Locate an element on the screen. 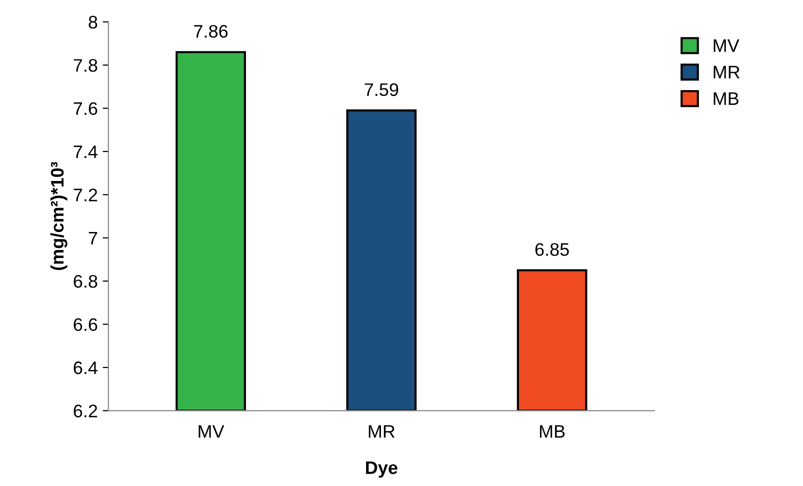 The width and height of the screenshot is (803, 486). y-axis-title: (mg/cm²)*10³ is located at coordinates (59, 216).